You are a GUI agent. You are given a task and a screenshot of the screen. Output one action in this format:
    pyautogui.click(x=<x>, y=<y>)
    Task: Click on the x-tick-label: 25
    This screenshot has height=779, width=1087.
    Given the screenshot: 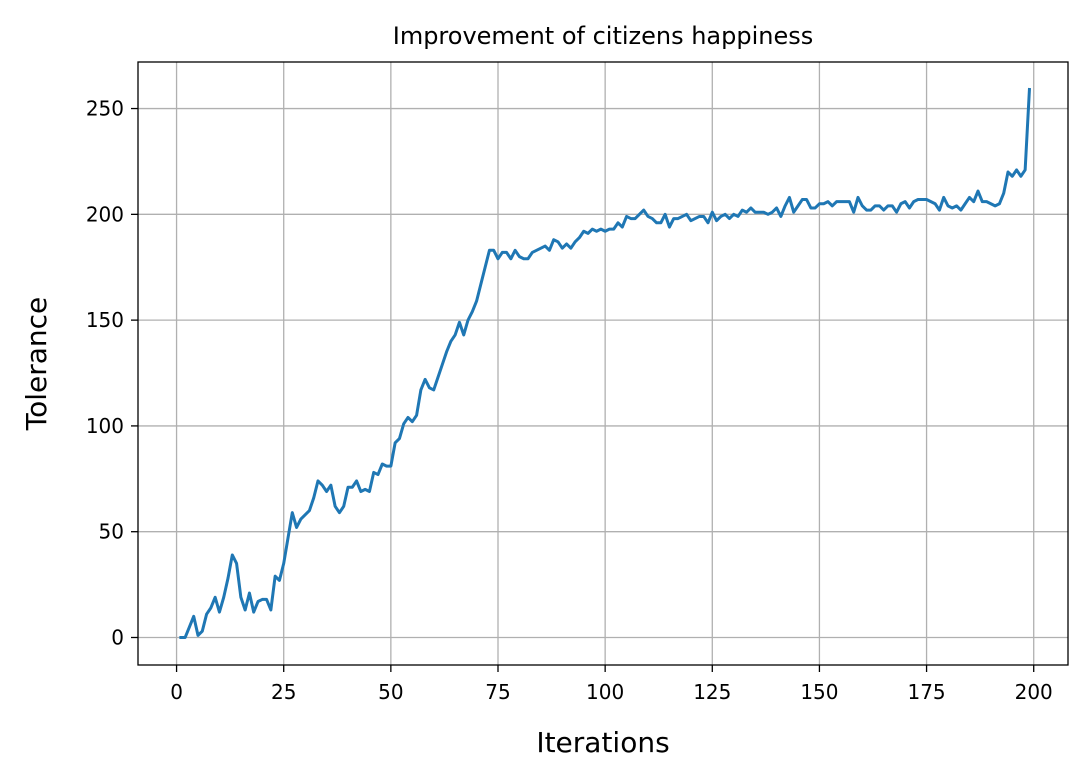 What is the action you would take?
    pyautogui.click(x=283, y=692)
    